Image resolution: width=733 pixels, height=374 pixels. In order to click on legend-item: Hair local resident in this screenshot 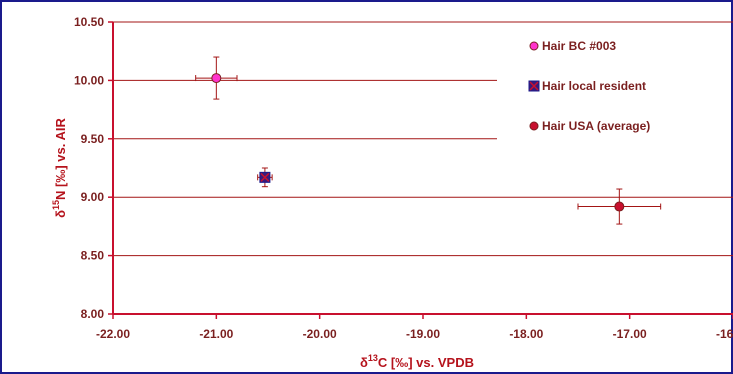, I will do `click(587, 86)`.